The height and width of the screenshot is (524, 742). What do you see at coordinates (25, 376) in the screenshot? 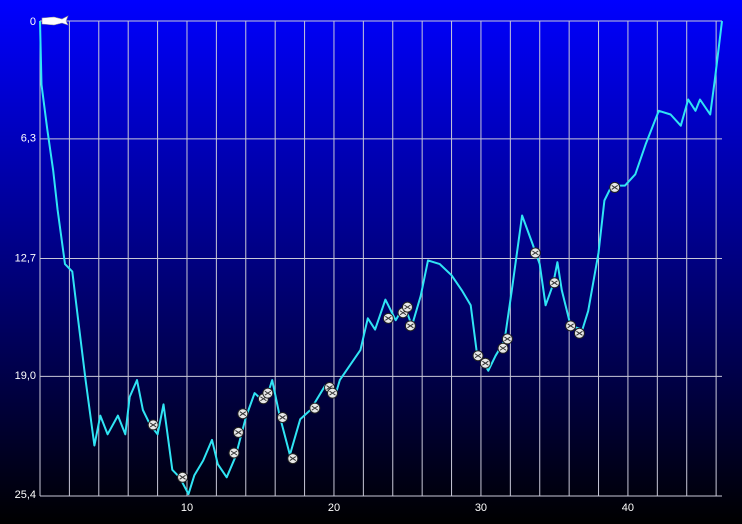
I see `y-tick-label: 19,0` at bounding box center [25, 376].